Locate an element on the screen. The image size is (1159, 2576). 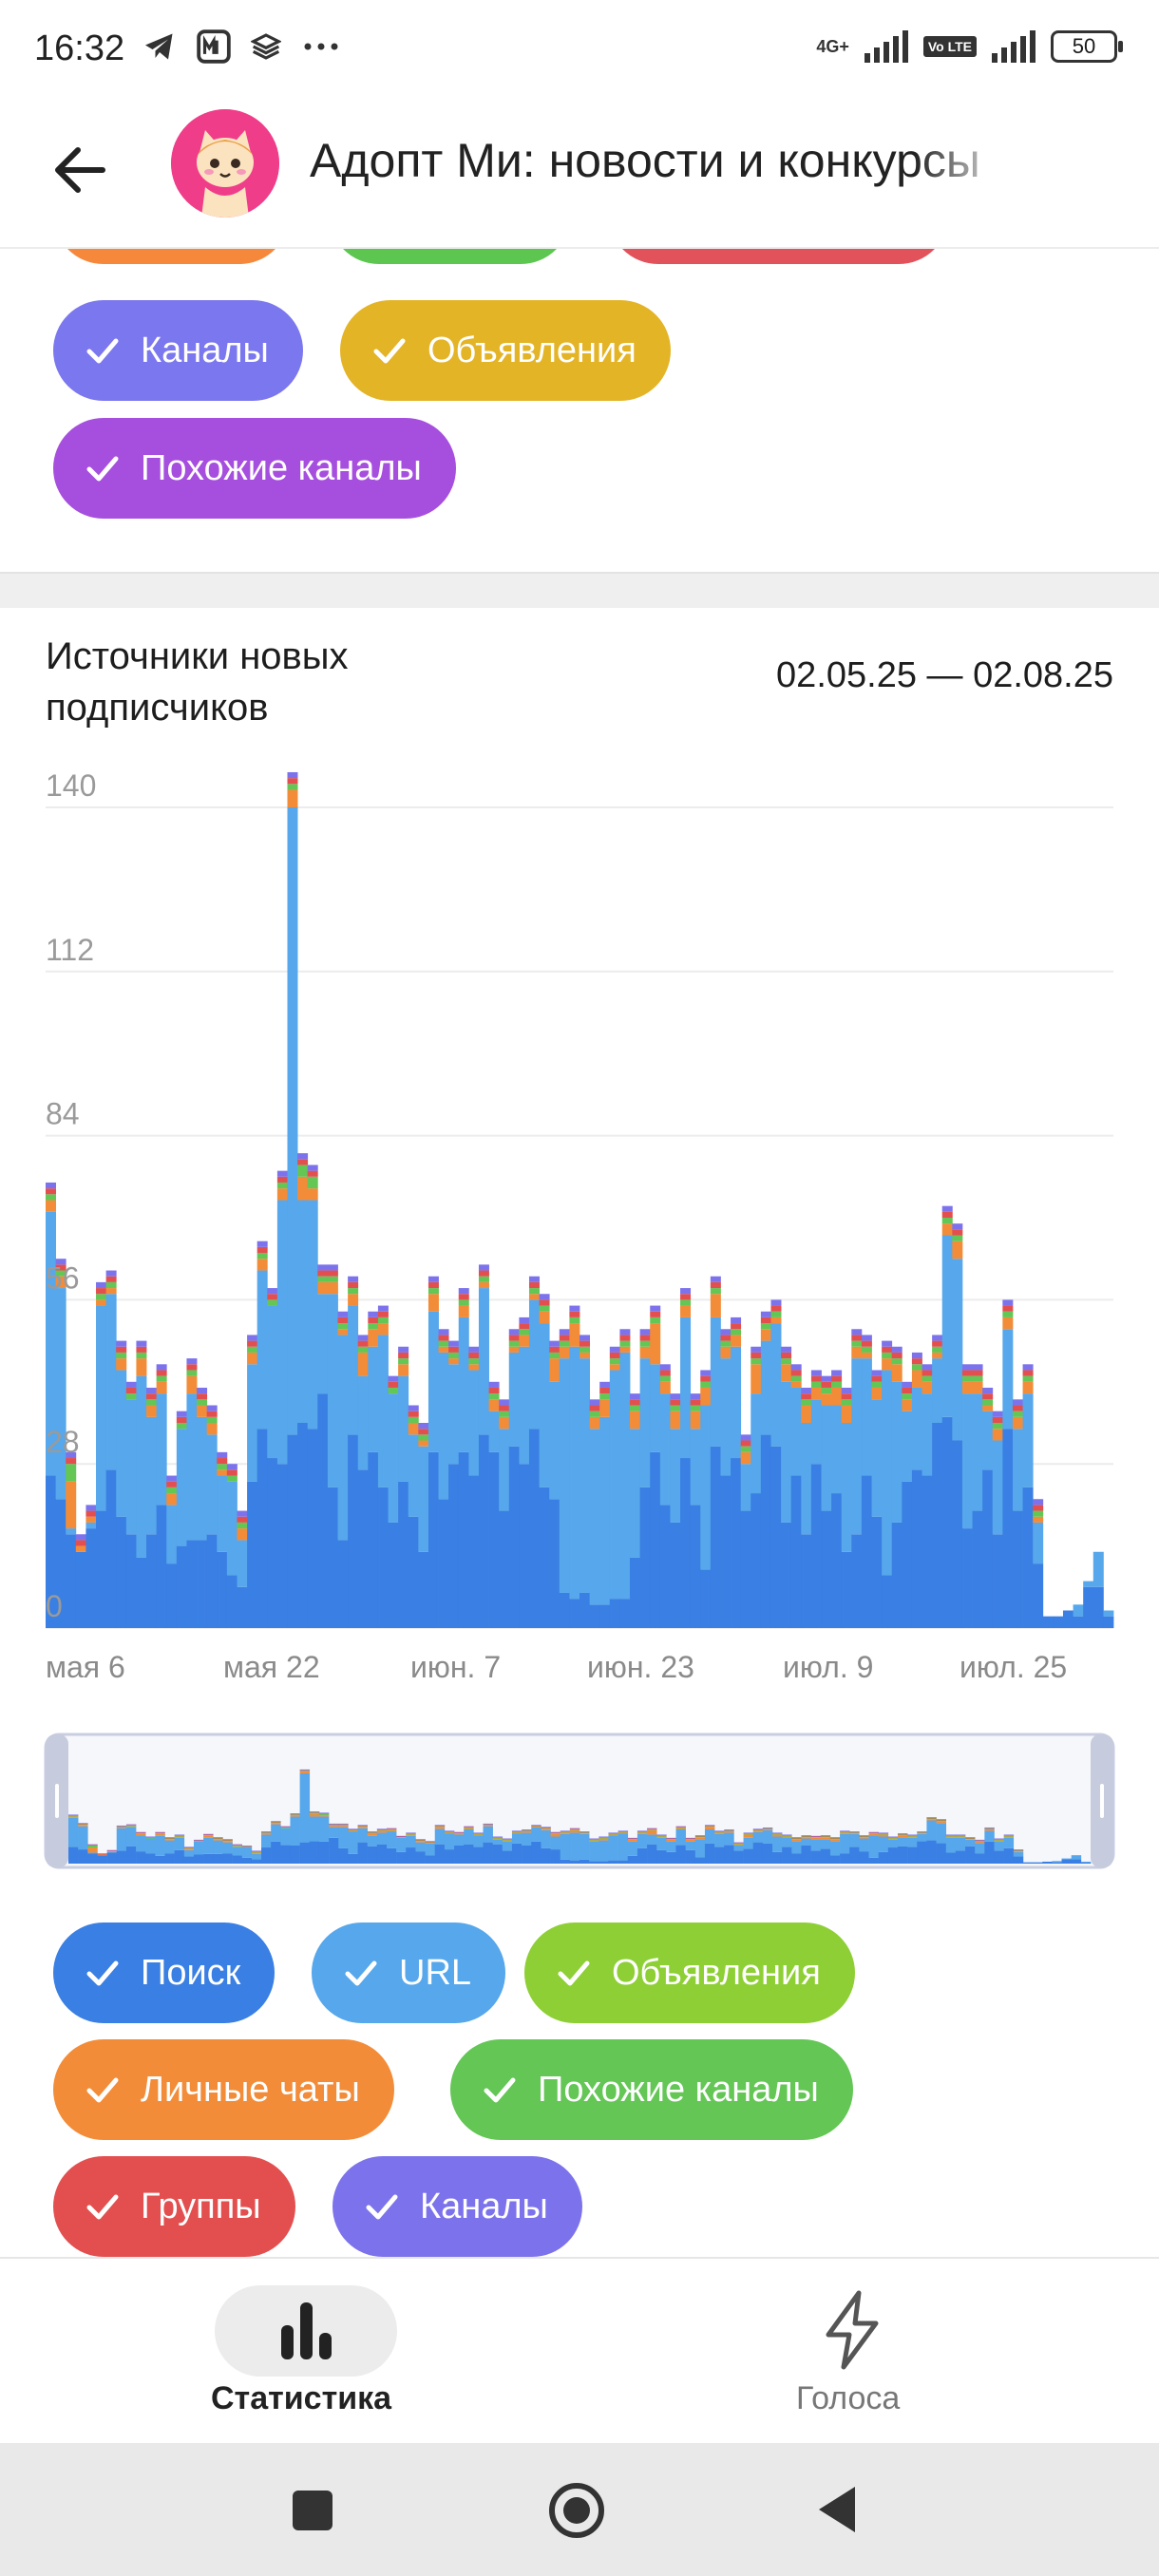
legend-chip-1: URL is located at coordinates (409, 1973).